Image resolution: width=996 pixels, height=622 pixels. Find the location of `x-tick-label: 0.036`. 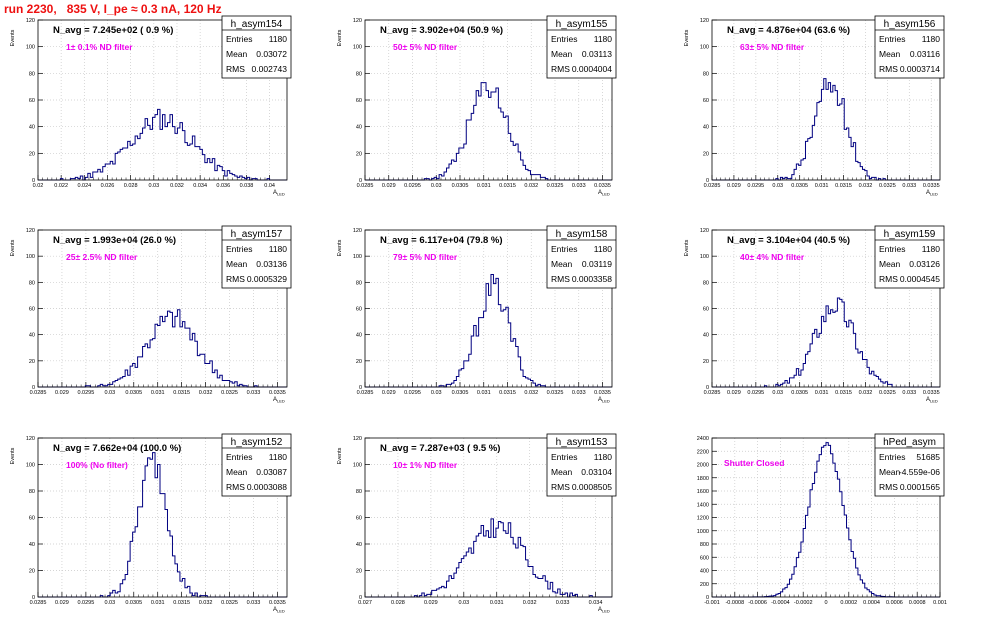

x-tick-label: 0.036 is located at coordinates (223, 186).